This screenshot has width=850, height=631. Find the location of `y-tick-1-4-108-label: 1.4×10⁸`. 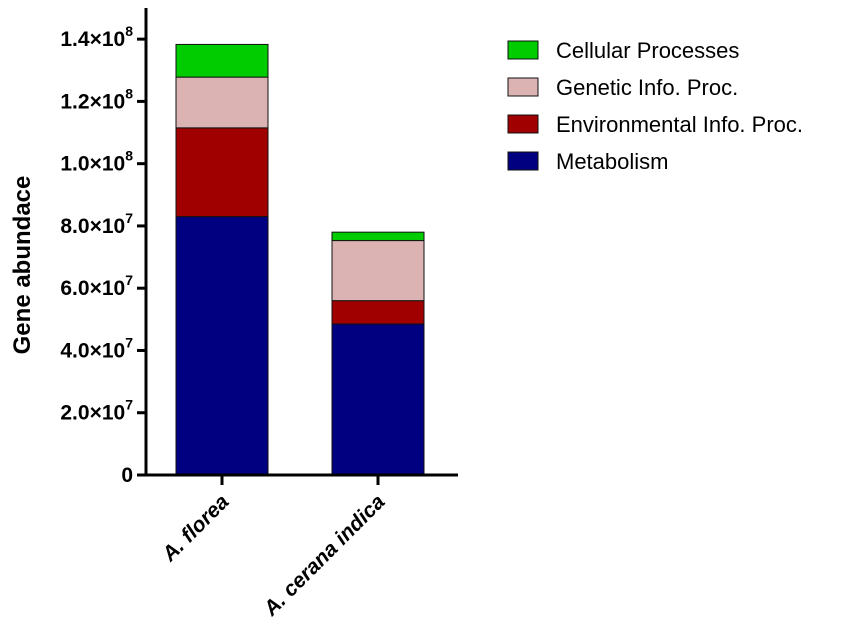

y-tick-1-4-108-label: 1.4×10⁸ is located at coordinates (96, 37).